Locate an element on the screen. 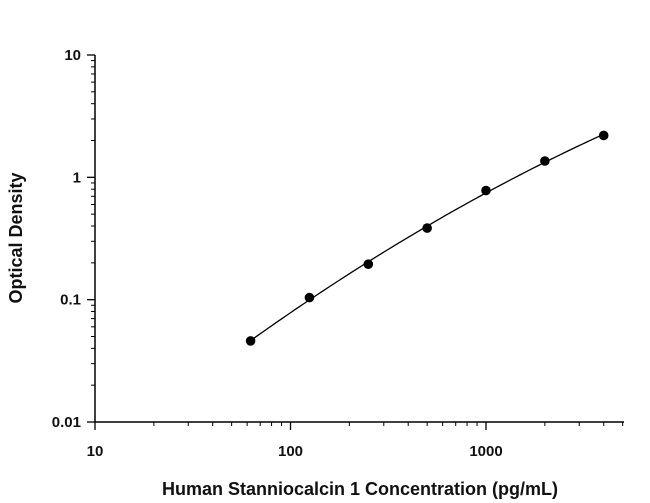 Image resolution: width=650 pixels, height=503 pixels. x-tick-label: 10 is located at coordinates (95, 451).